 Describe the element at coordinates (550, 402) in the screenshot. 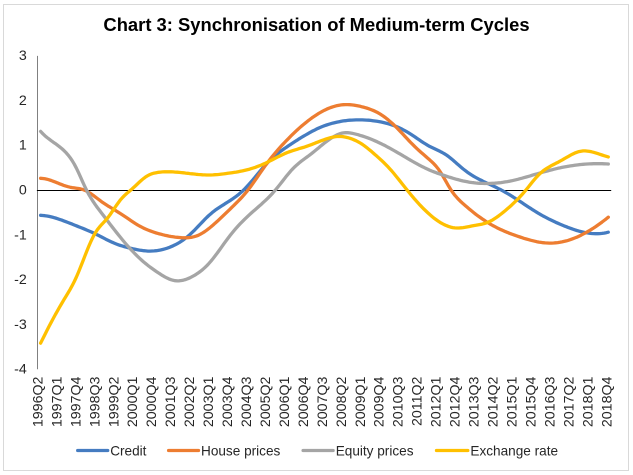

I see `svg-text: 2016Q3` at that location.